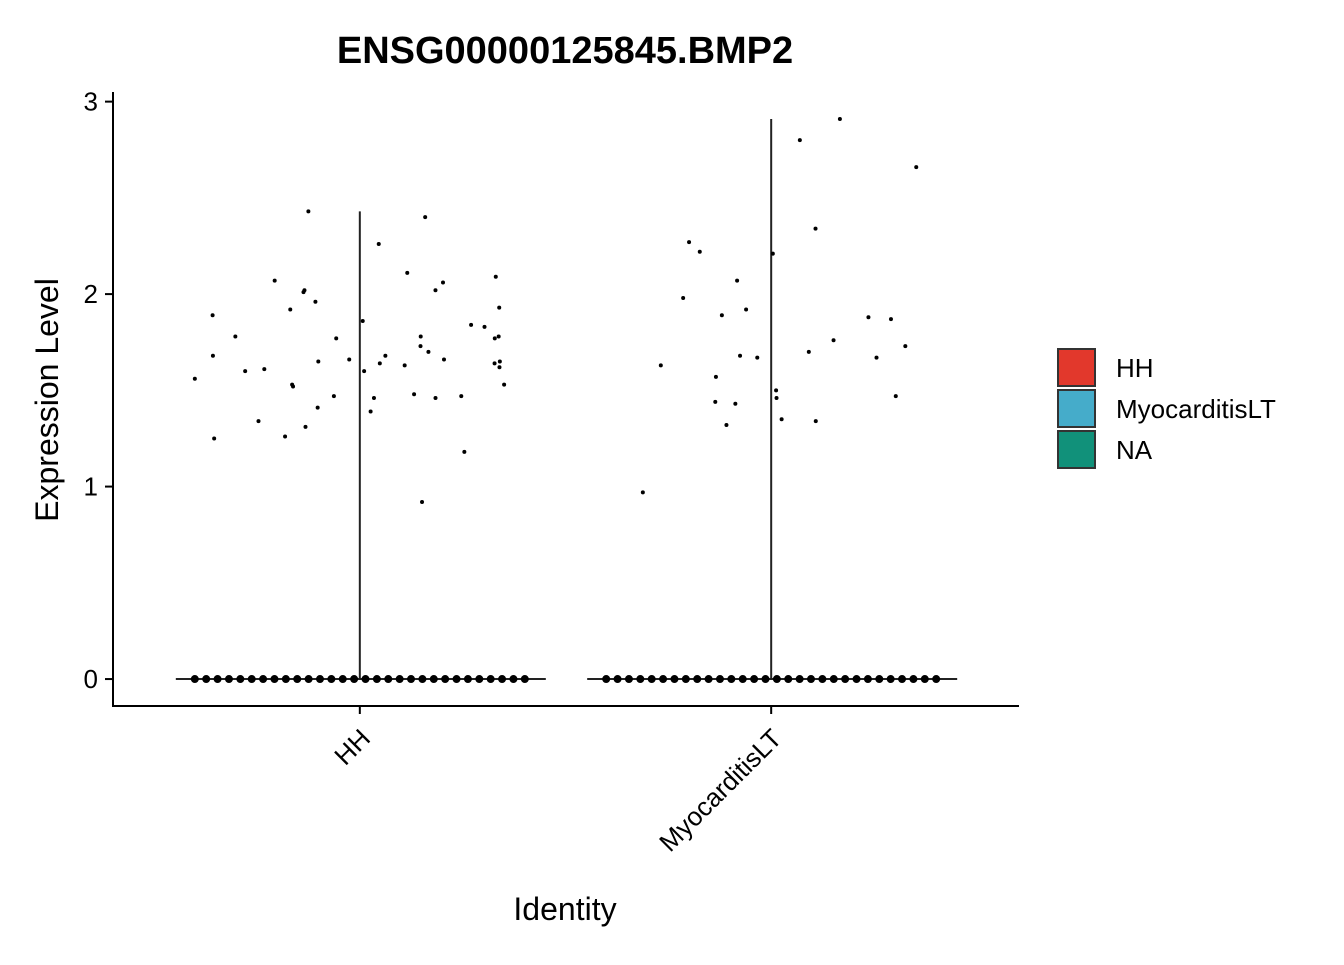 The width and height of the screenshot is (1344, 965). Describe the element at coordinates (47, 400) in the screenshot. I see `y-axis-title: Expression Level` at that location.